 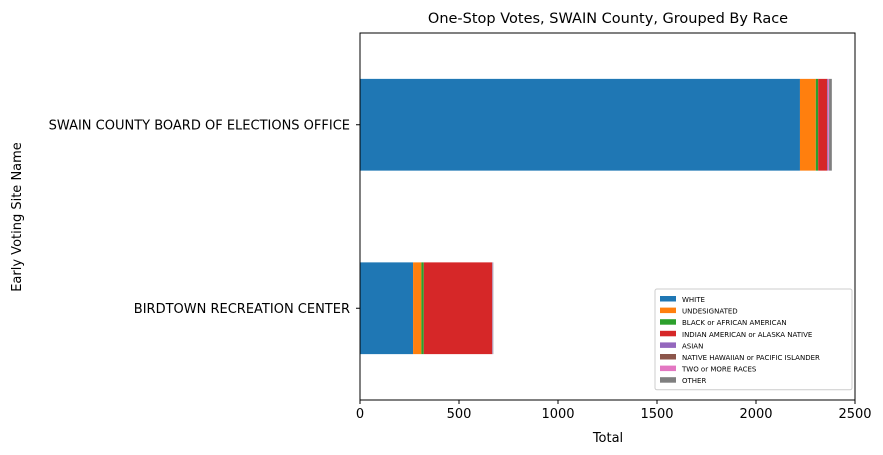 I want to click on y-tick-label: BIRDTOWN RECREATION CENTER, so click(x=242, y=309).